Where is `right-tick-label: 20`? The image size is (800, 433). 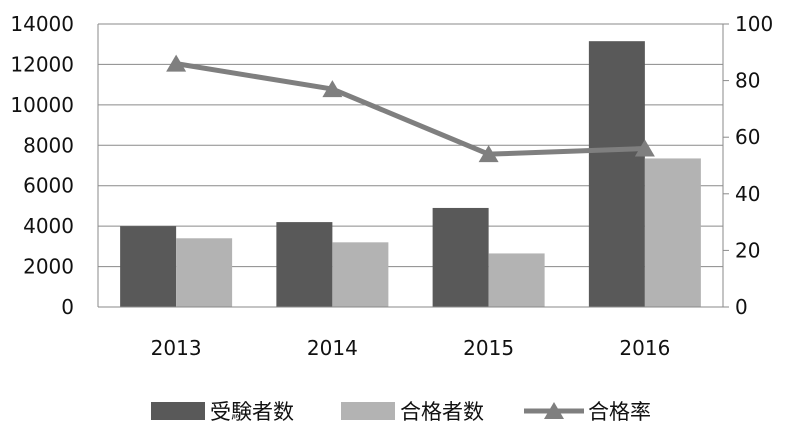 right-tick-label: 20 is located at coordinates (747, 250).